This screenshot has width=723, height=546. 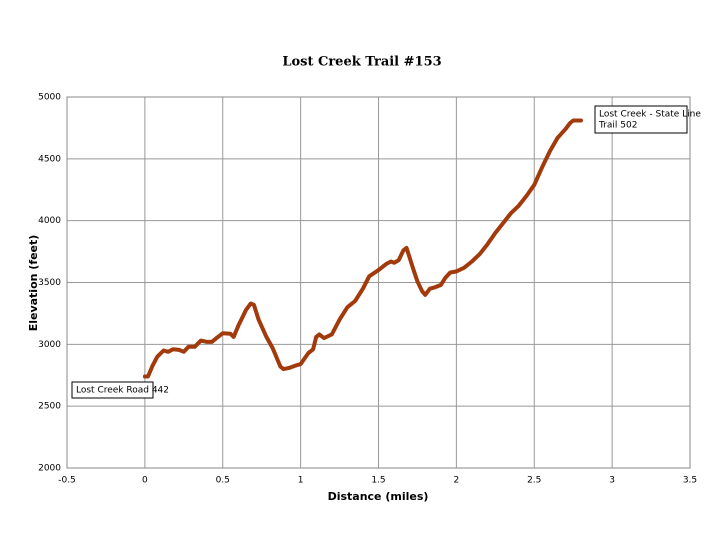 What do you see at coordinates (650, 115) in the screenshot?
I see `annotation-text: Lost Creek - State Line` at bounding box center [650, 115].